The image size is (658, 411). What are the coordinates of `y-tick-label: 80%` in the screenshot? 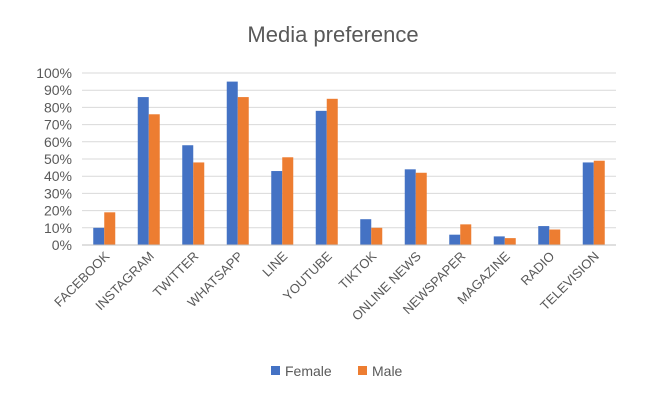 It's located at (58, 107).